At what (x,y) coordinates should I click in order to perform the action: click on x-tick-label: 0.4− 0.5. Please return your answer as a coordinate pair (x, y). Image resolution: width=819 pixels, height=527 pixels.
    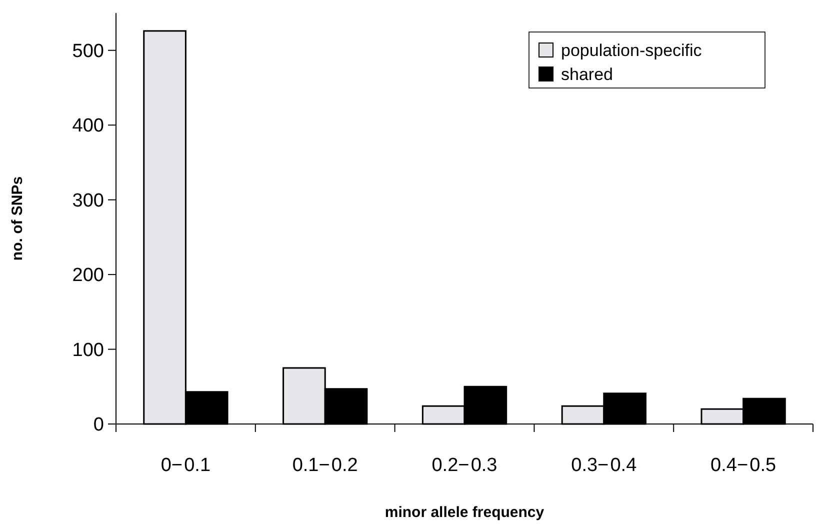
    Looking at the image, I should click on (743, 465).